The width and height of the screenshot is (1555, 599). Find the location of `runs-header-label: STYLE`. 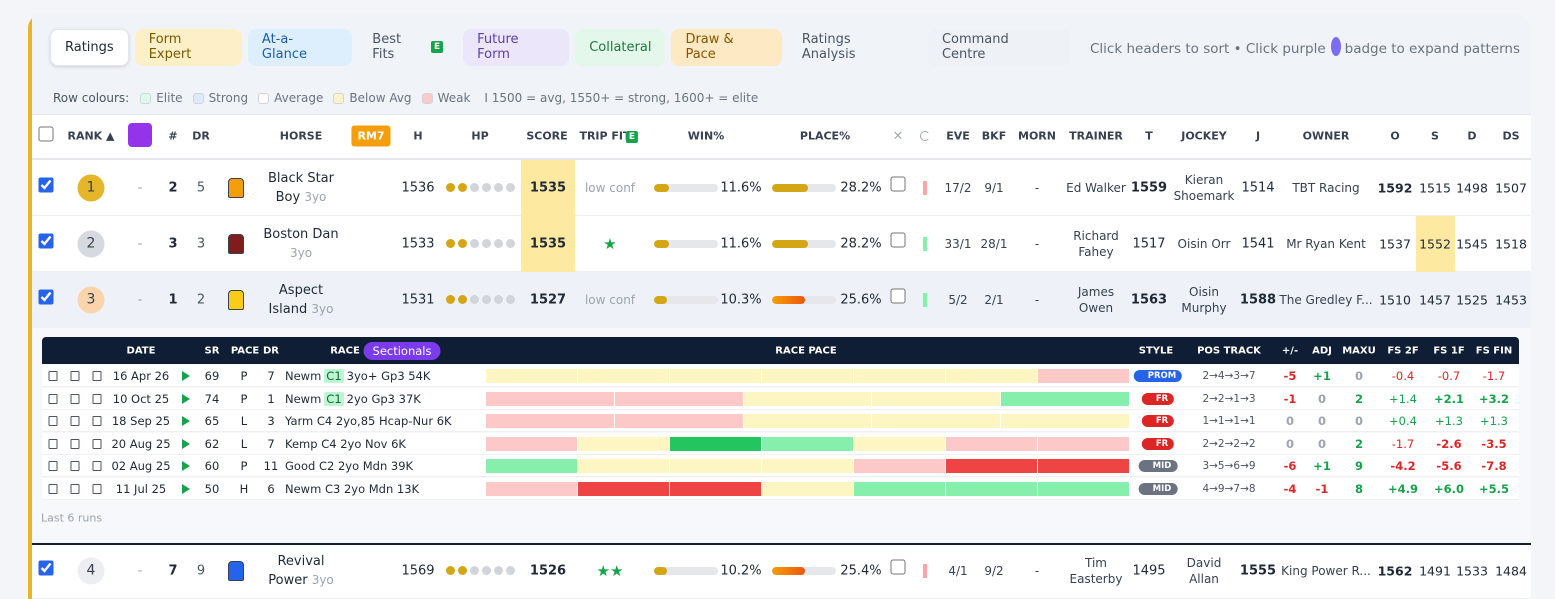

runs-header-label: STYLE is located at coordinates (1156, 351).